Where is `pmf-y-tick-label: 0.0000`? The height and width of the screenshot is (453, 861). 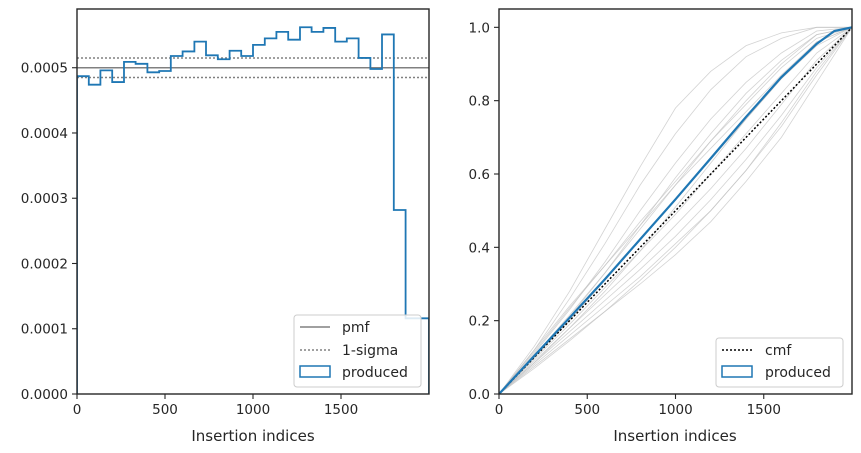 pmf-y-tick-label: 0.0000 is located at coordinates (44, 395).